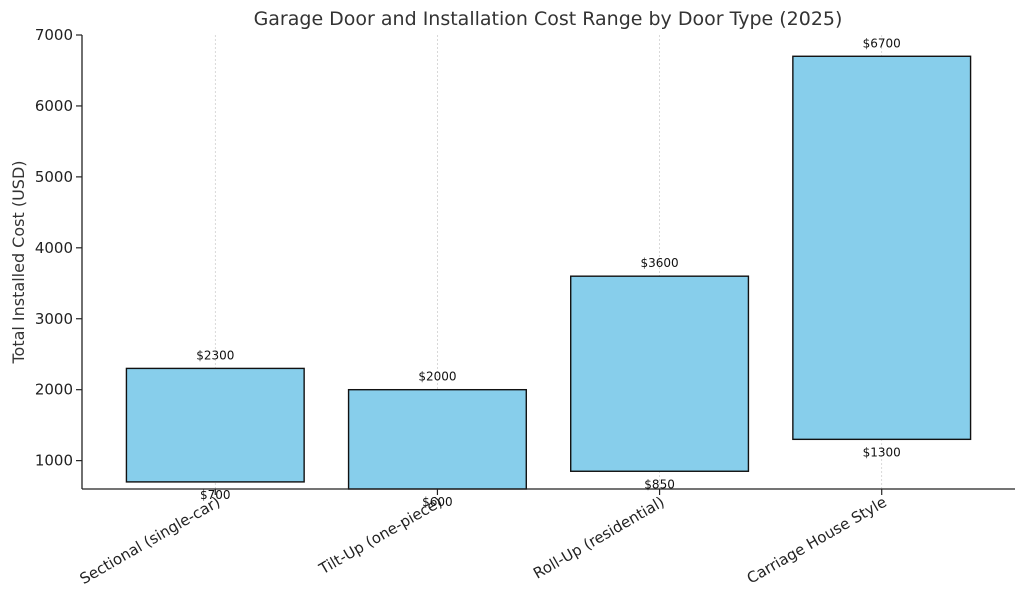 This screenshot has height=611, width=1024. Describe the element at coordinates (215, 495) in the screenshot. I see `low-value-label: $700` at that location.